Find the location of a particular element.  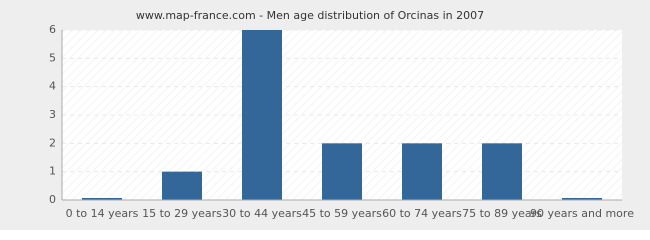

x-tick-label: 90 years and more is located at coordinates (582, 213).